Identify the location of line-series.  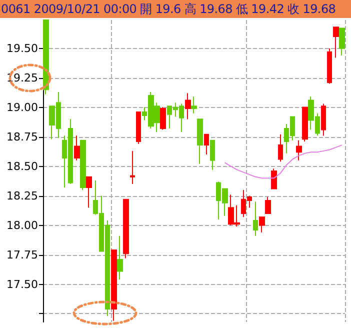
(283, 161).